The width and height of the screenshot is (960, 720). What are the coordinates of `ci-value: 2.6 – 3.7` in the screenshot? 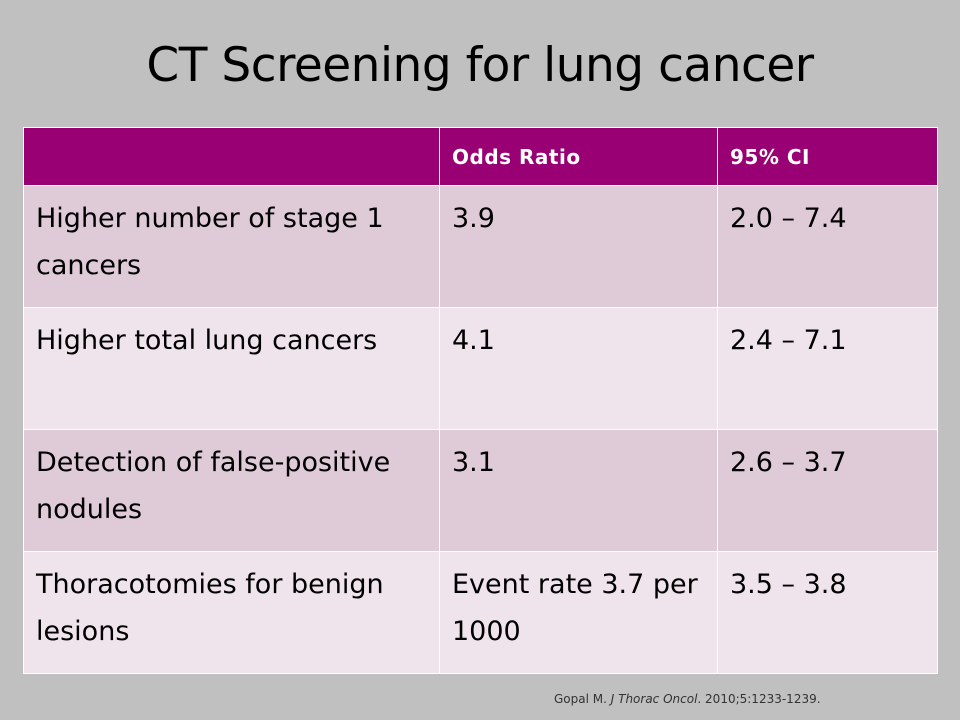 It's located at (827, 490).